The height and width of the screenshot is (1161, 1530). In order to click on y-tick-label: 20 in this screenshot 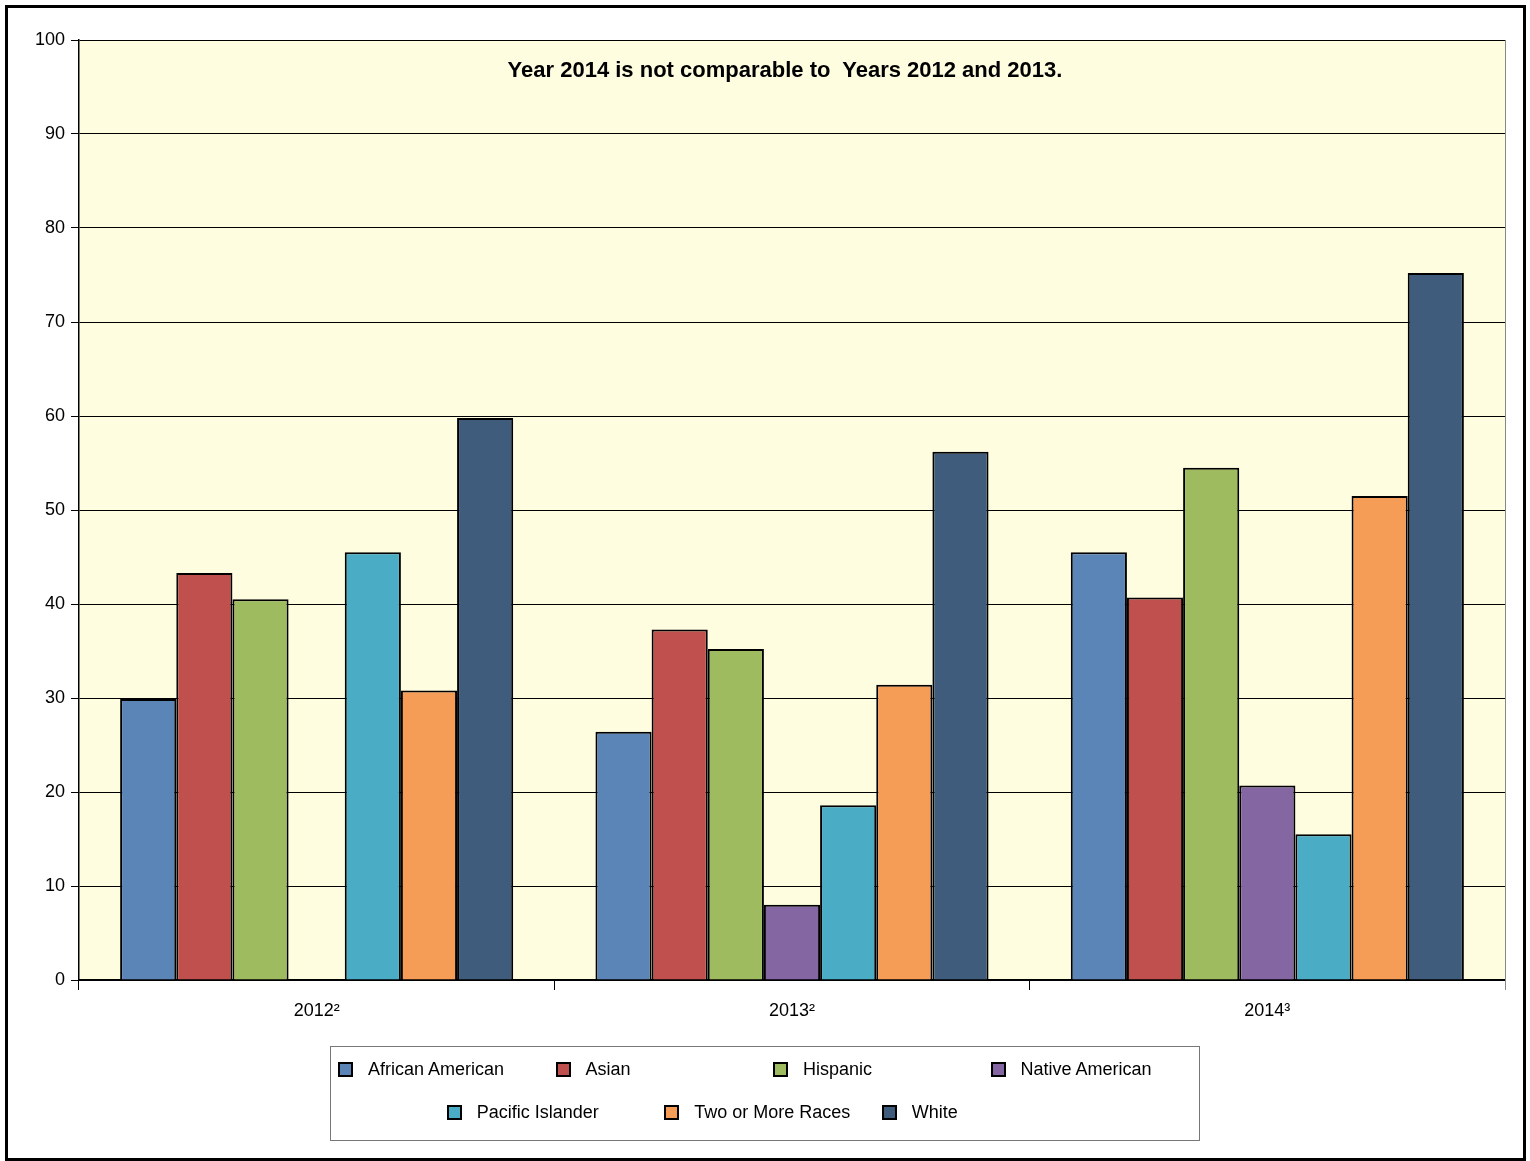, I will do `click(54, 790)`.